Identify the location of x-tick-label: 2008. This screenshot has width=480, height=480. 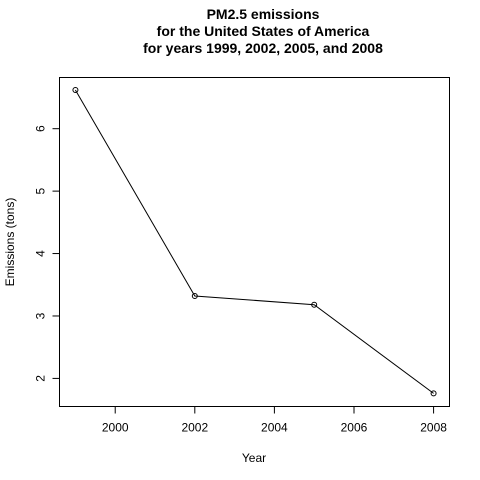
(433, 428).